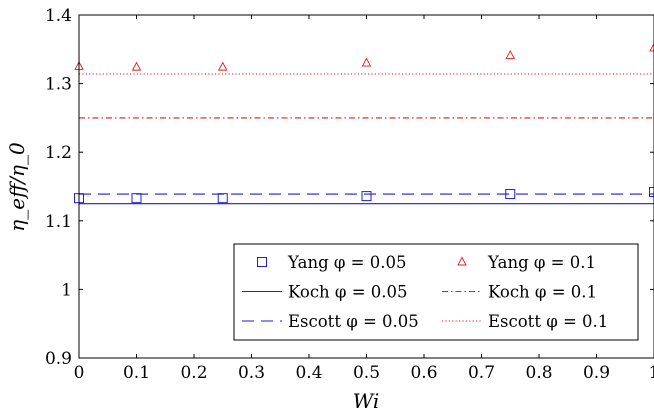  I want to click on legend-swatch-square, so click(262, 262).